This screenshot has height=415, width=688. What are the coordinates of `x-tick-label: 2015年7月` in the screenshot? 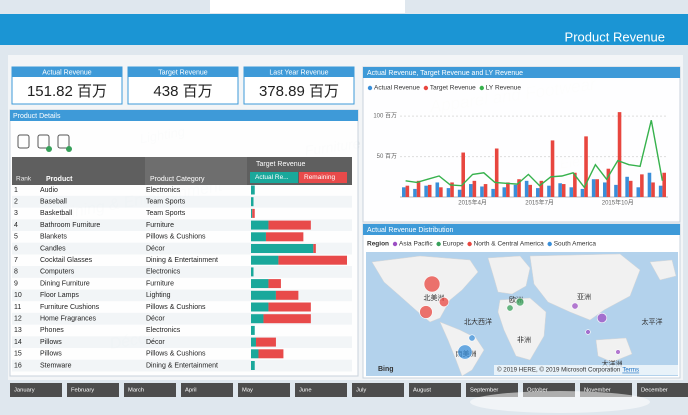 It's located at (539, 203).